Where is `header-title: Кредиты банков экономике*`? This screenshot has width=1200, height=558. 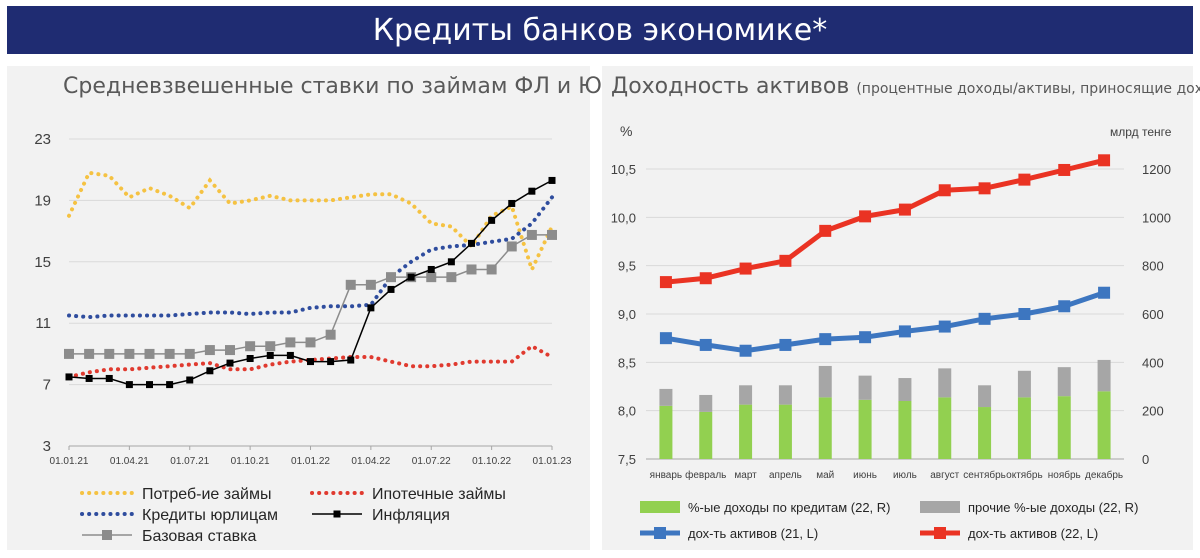
header-title: Кредиты банков экономике* is located at coordinates (600, 30).